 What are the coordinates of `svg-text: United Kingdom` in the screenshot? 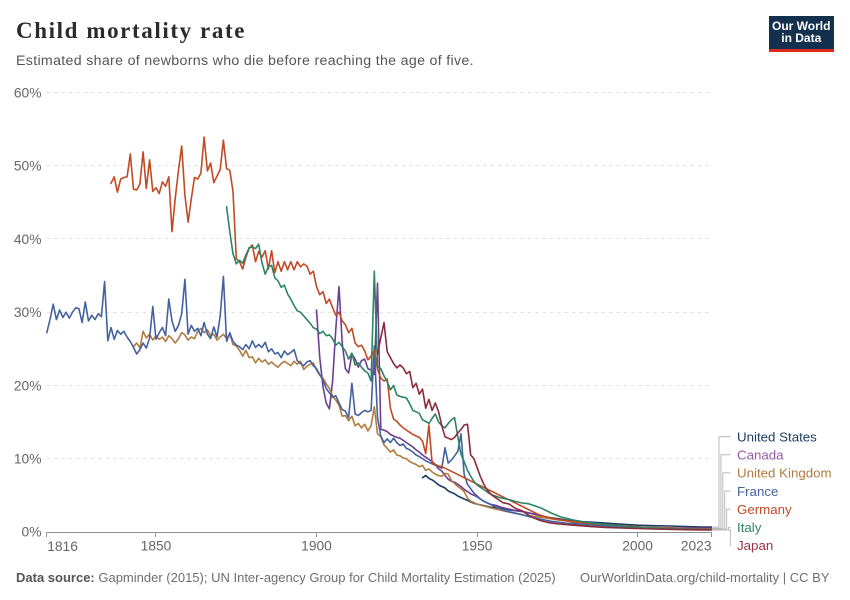 It's located at (784, 473).